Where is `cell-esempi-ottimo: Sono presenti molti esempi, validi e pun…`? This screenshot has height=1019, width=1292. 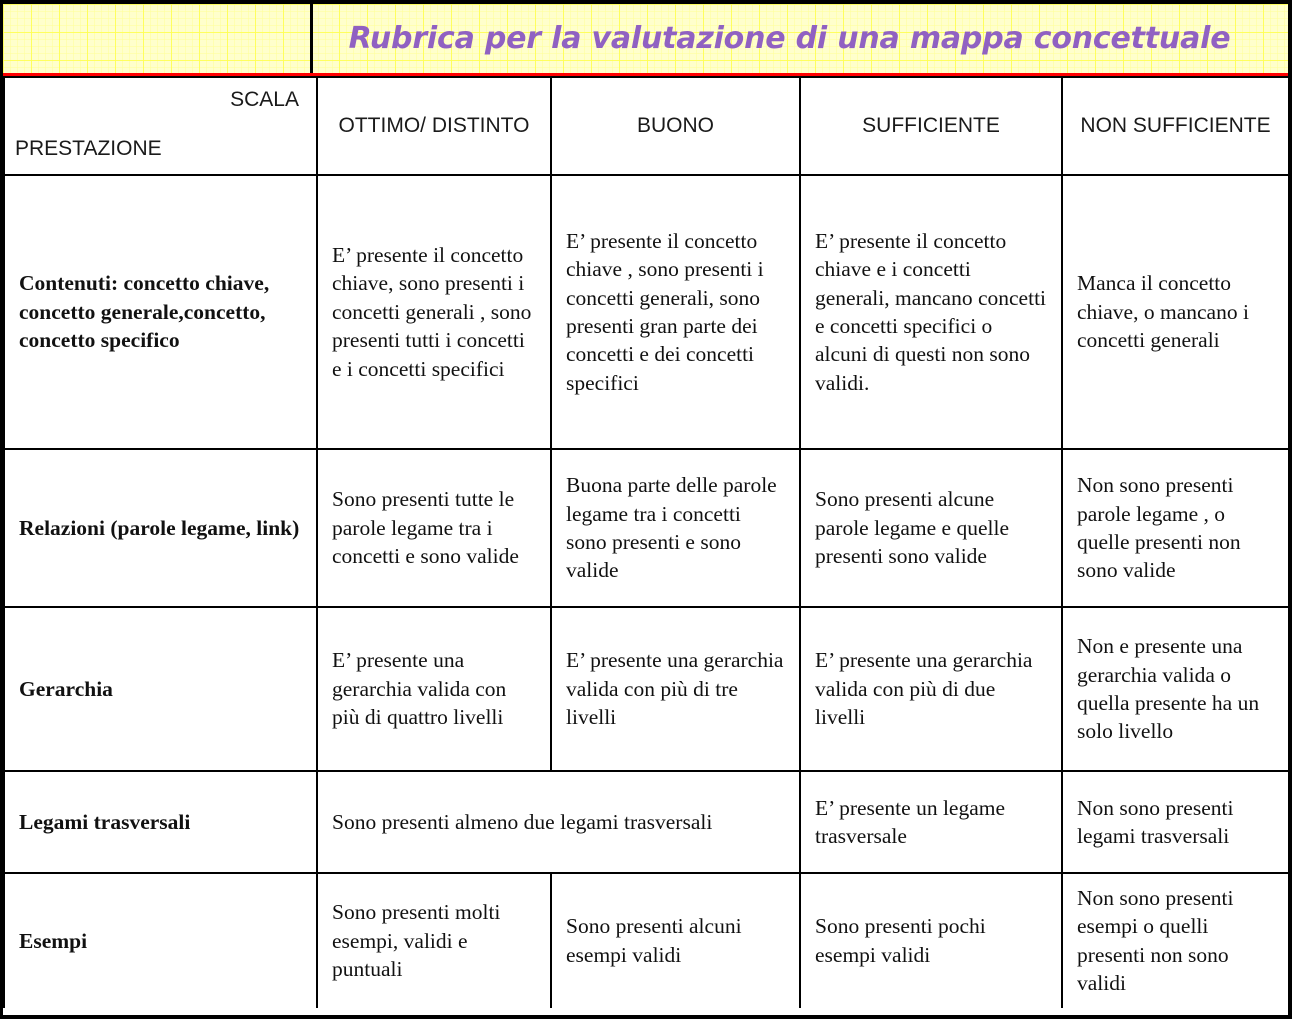
cell-esempi-ottimo: Sono presenti molti esempi, validi e pun… is located at coordinates (434, 940).